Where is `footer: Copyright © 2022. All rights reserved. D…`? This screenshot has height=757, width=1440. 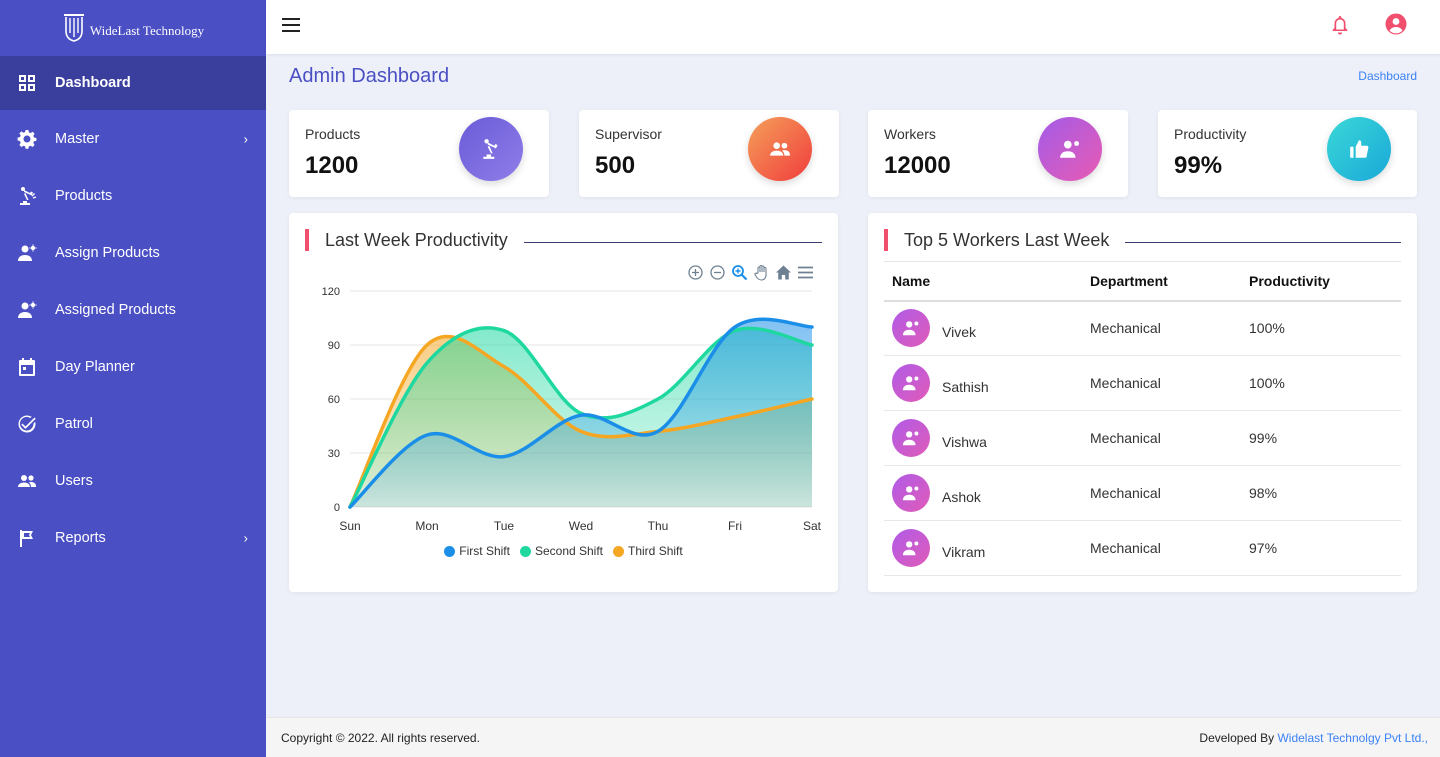 footer: Copyright © 2022. All rights reserved. D… is located at coordinates (853, 737).